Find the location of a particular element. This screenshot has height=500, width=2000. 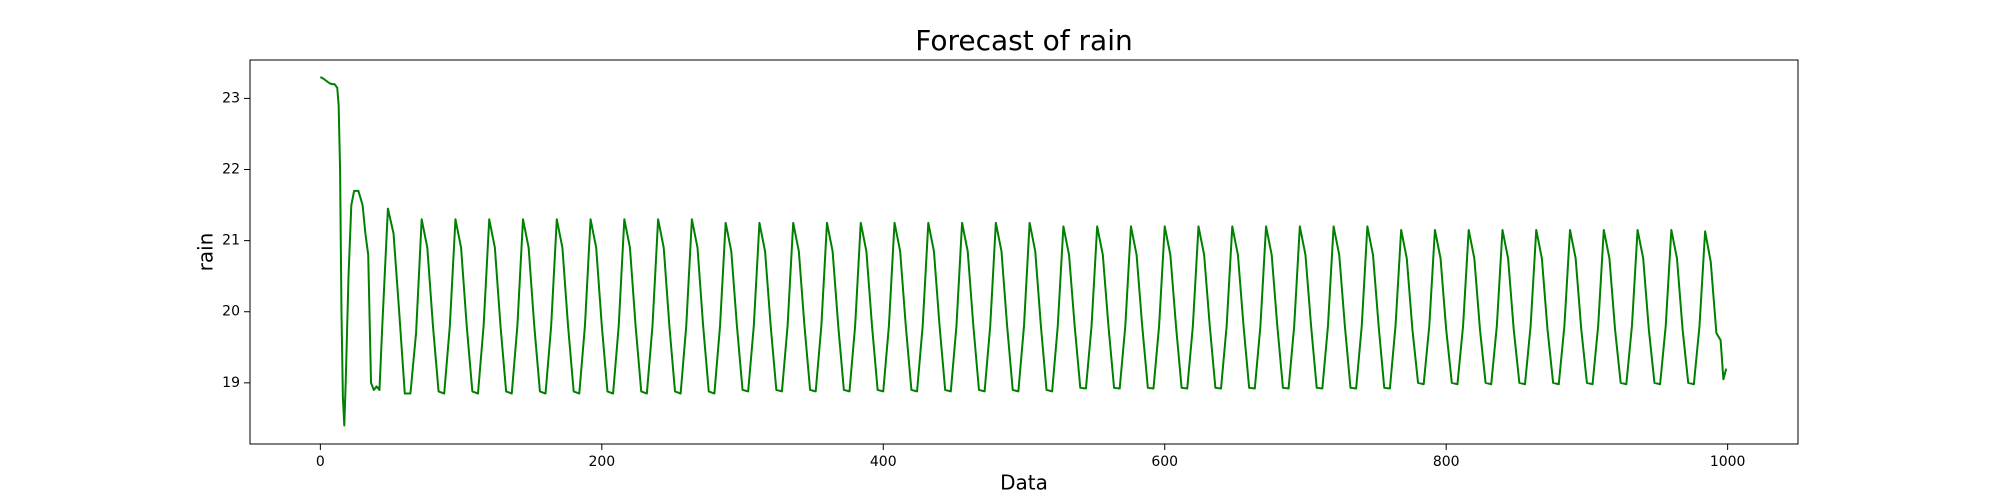

y-tick-label: 20 is located at coordinates (231, 312).